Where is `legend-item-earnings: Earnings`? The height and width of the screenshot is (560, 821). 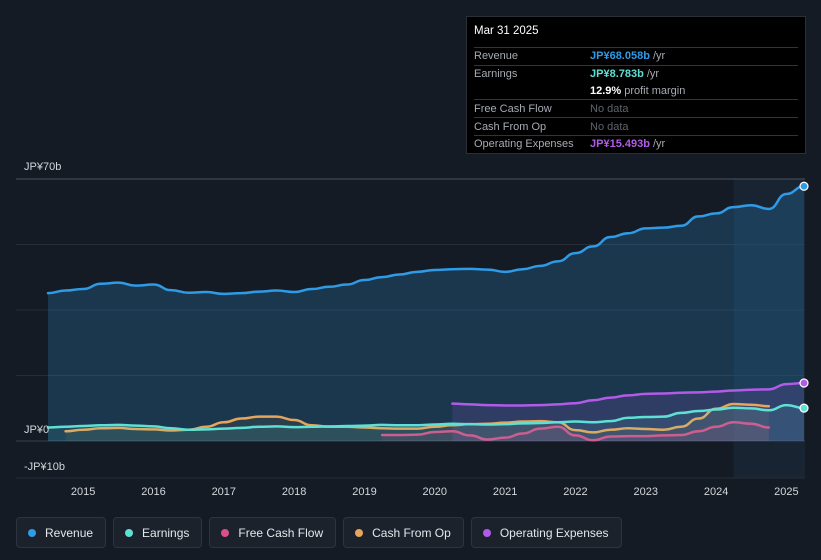
legend-item-earnings: Earnings is located at coordinates (158, 532).